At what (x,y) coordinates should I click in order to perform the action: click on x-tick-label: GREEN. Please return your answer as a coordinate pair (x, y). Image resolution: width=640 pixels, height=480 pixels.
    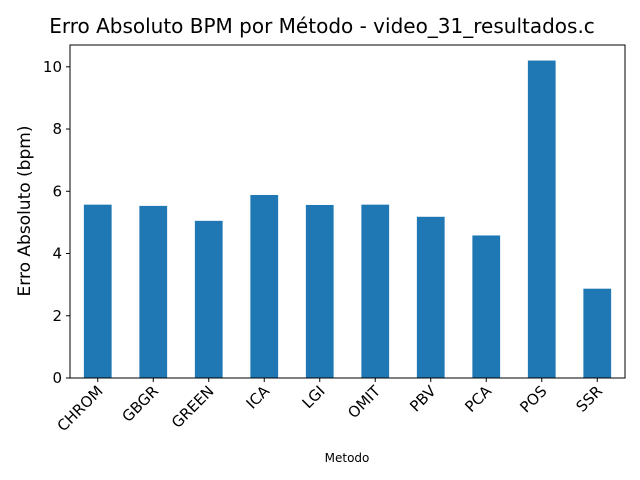
    Looking at the image, I should click on (193, 407).